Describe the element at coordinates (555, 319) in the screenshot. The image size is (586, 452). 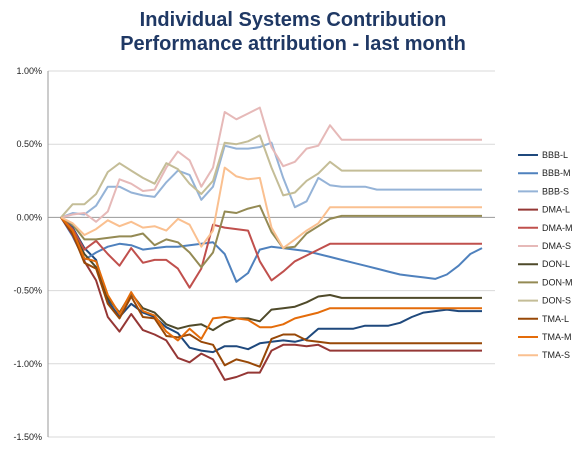
I see `legend-label-tma-l: TMA-L` at that location.